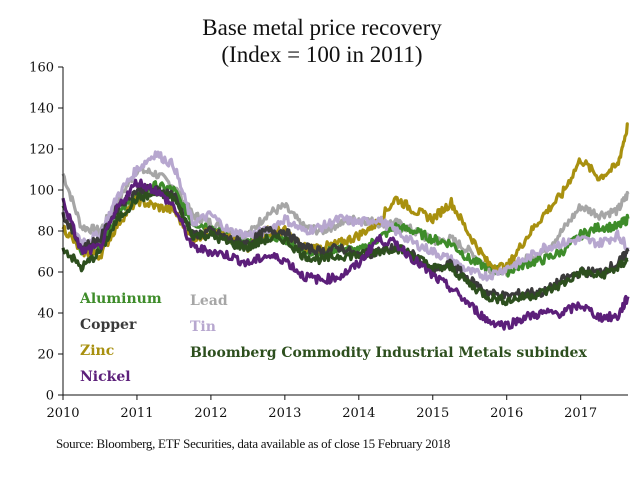 The width and height of the screenshot is (644, 477). What do you see at coordinates (45, 273) in the screenshot?
I see `y-tick-label: 60` at bounding box center [45, 273].